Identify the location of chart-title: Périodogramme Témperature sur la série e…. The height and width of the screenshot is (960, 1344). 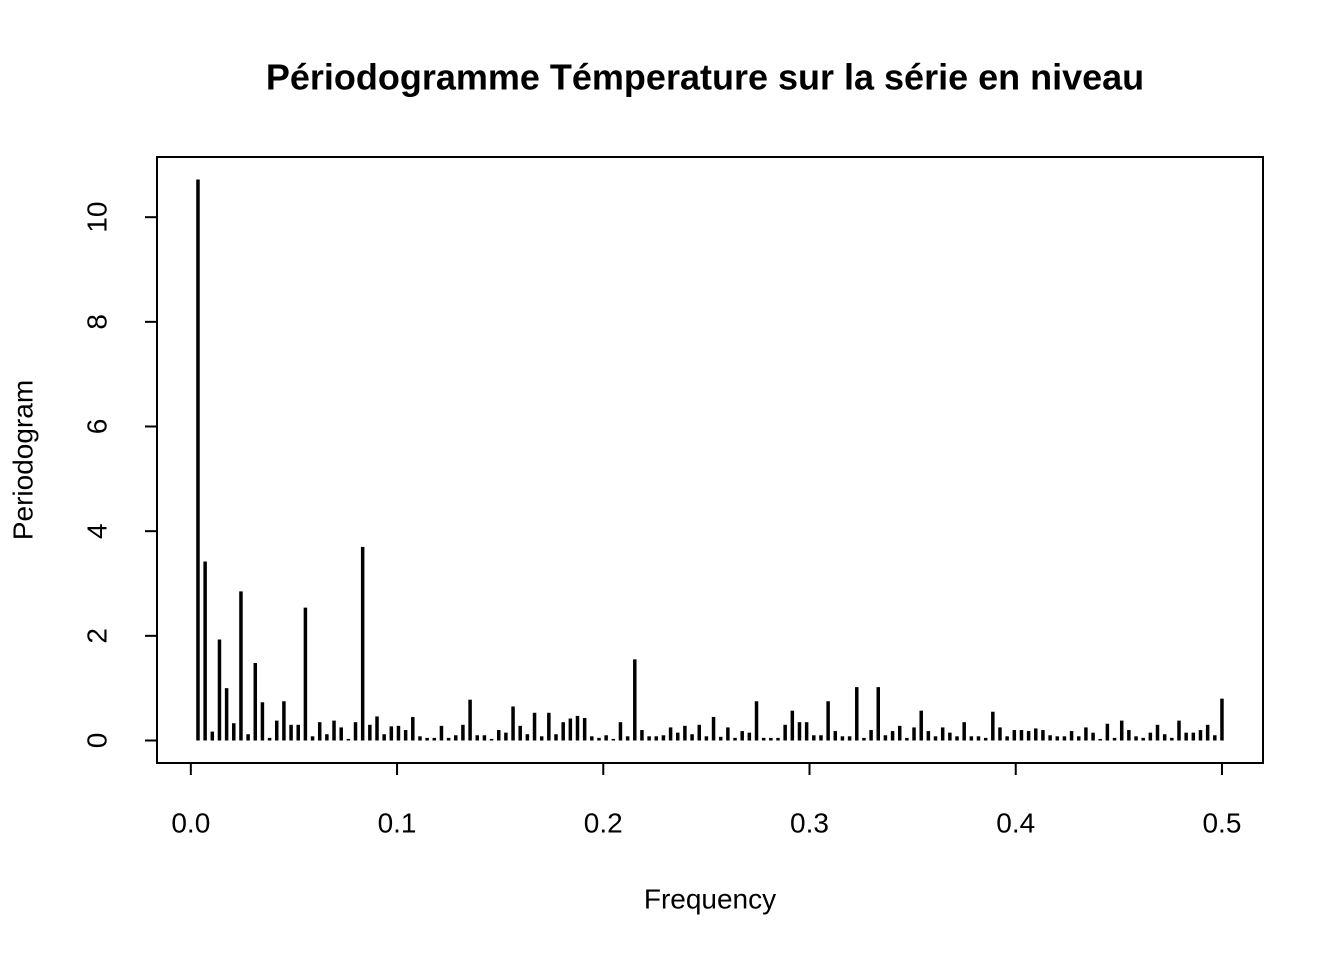
(705, 77).